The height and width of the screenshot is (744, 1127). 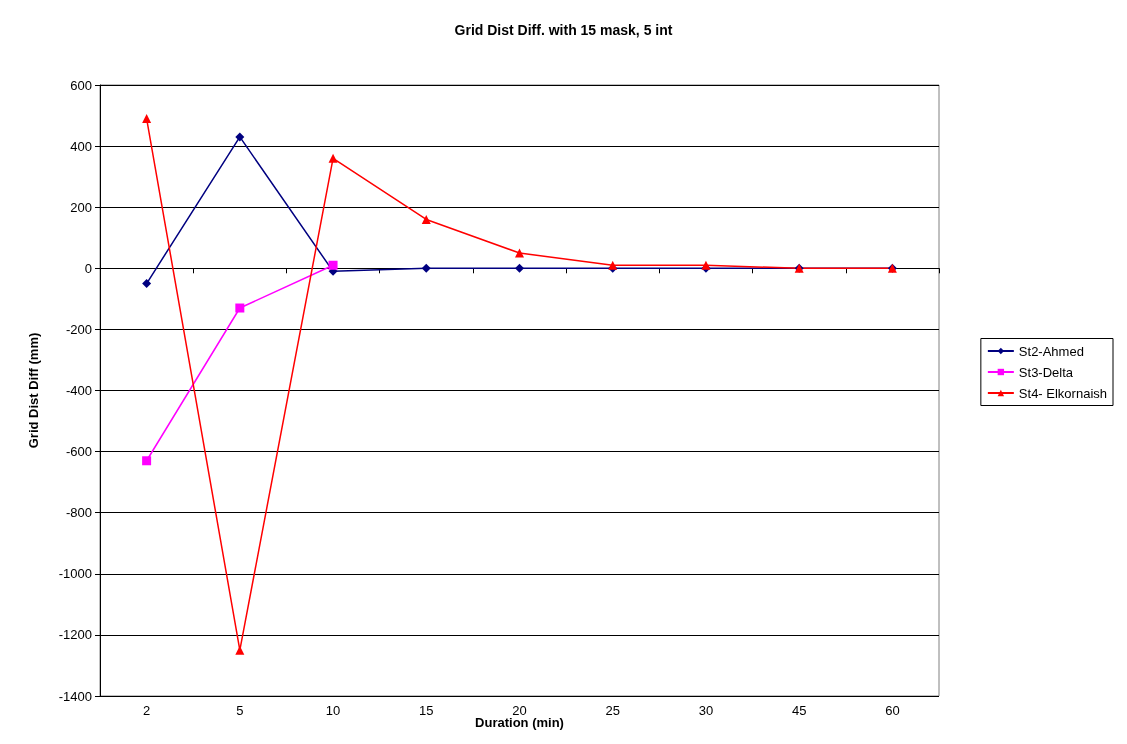 What do you see at coordinates (1051, 351) in the screenshot?
I see `legend-label: St2-Ahmed` at bounding box center [1051, 351].